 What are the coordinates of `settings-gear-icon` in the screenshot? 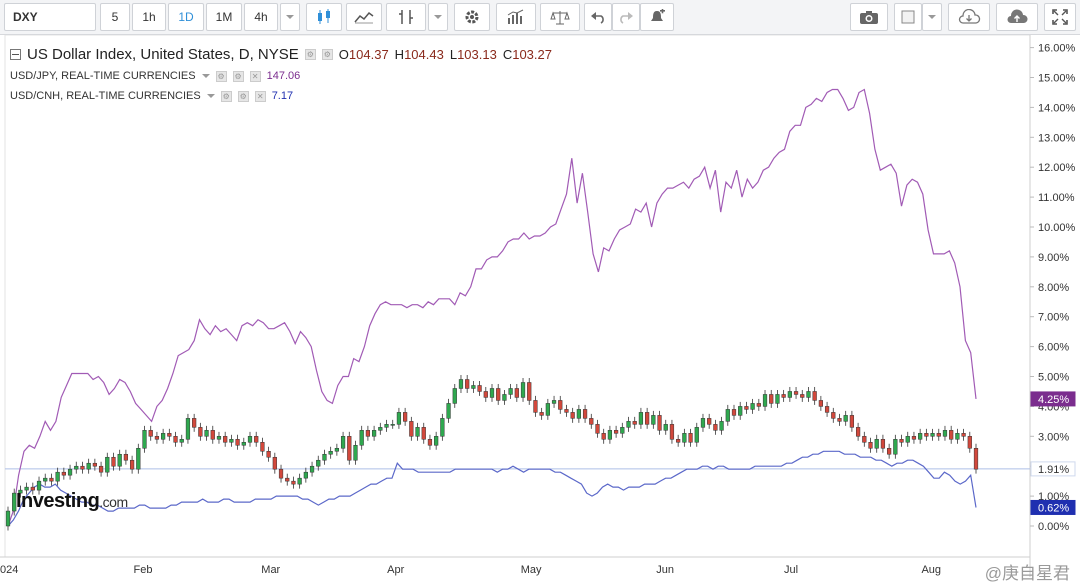 It's located at (472, 17).